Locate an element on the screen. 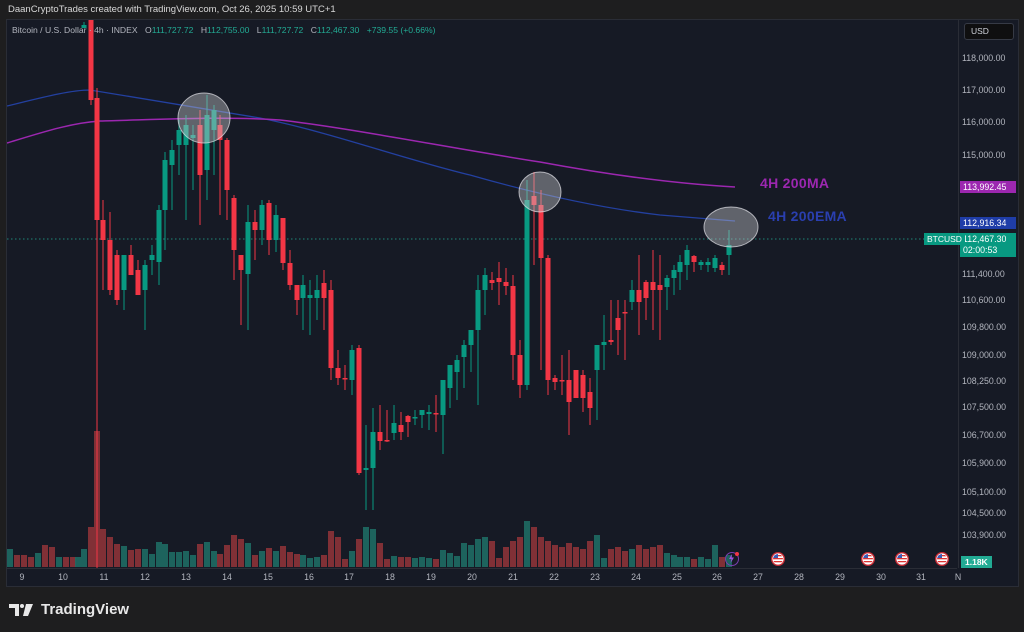 This screenshot has height=632, width=1024. time-tick: 27 is located at coordinates (758, 577).